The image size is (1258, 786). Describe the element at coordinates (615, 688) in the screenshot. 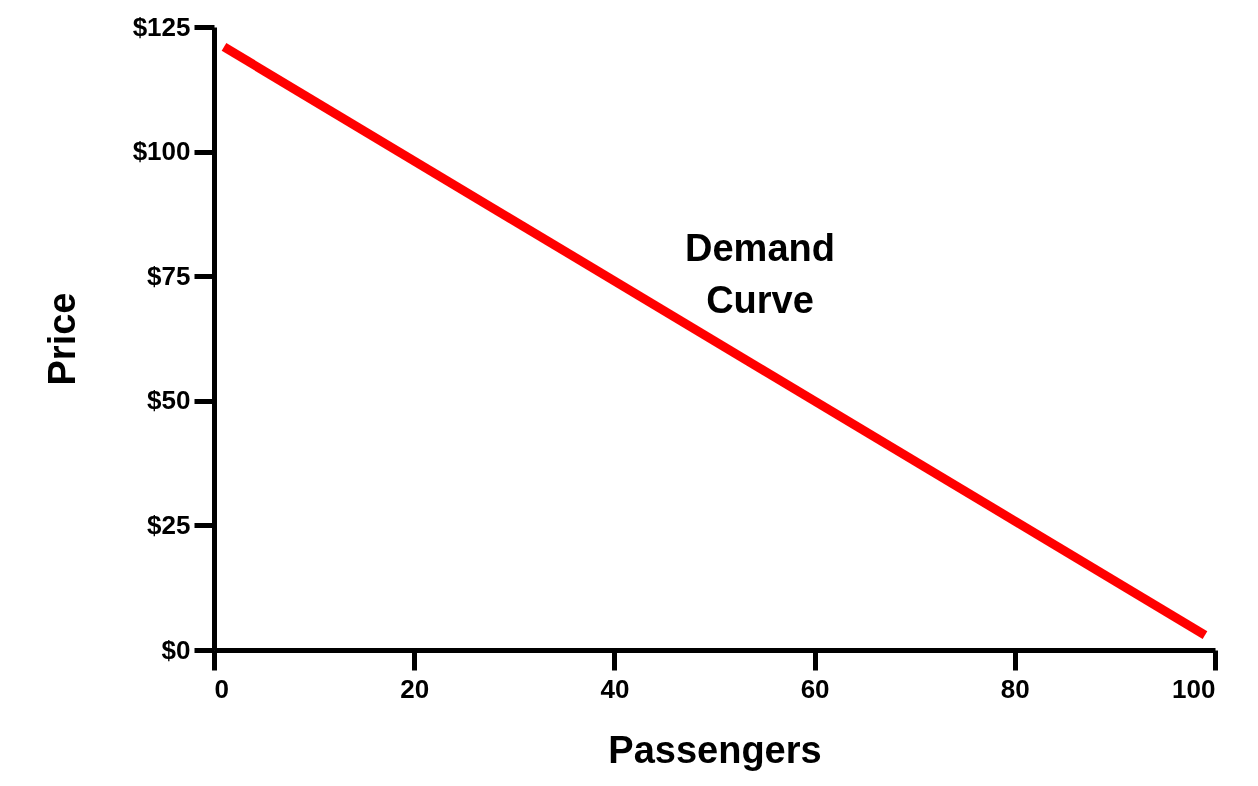

I see `x-tick-label: 40` at that location.